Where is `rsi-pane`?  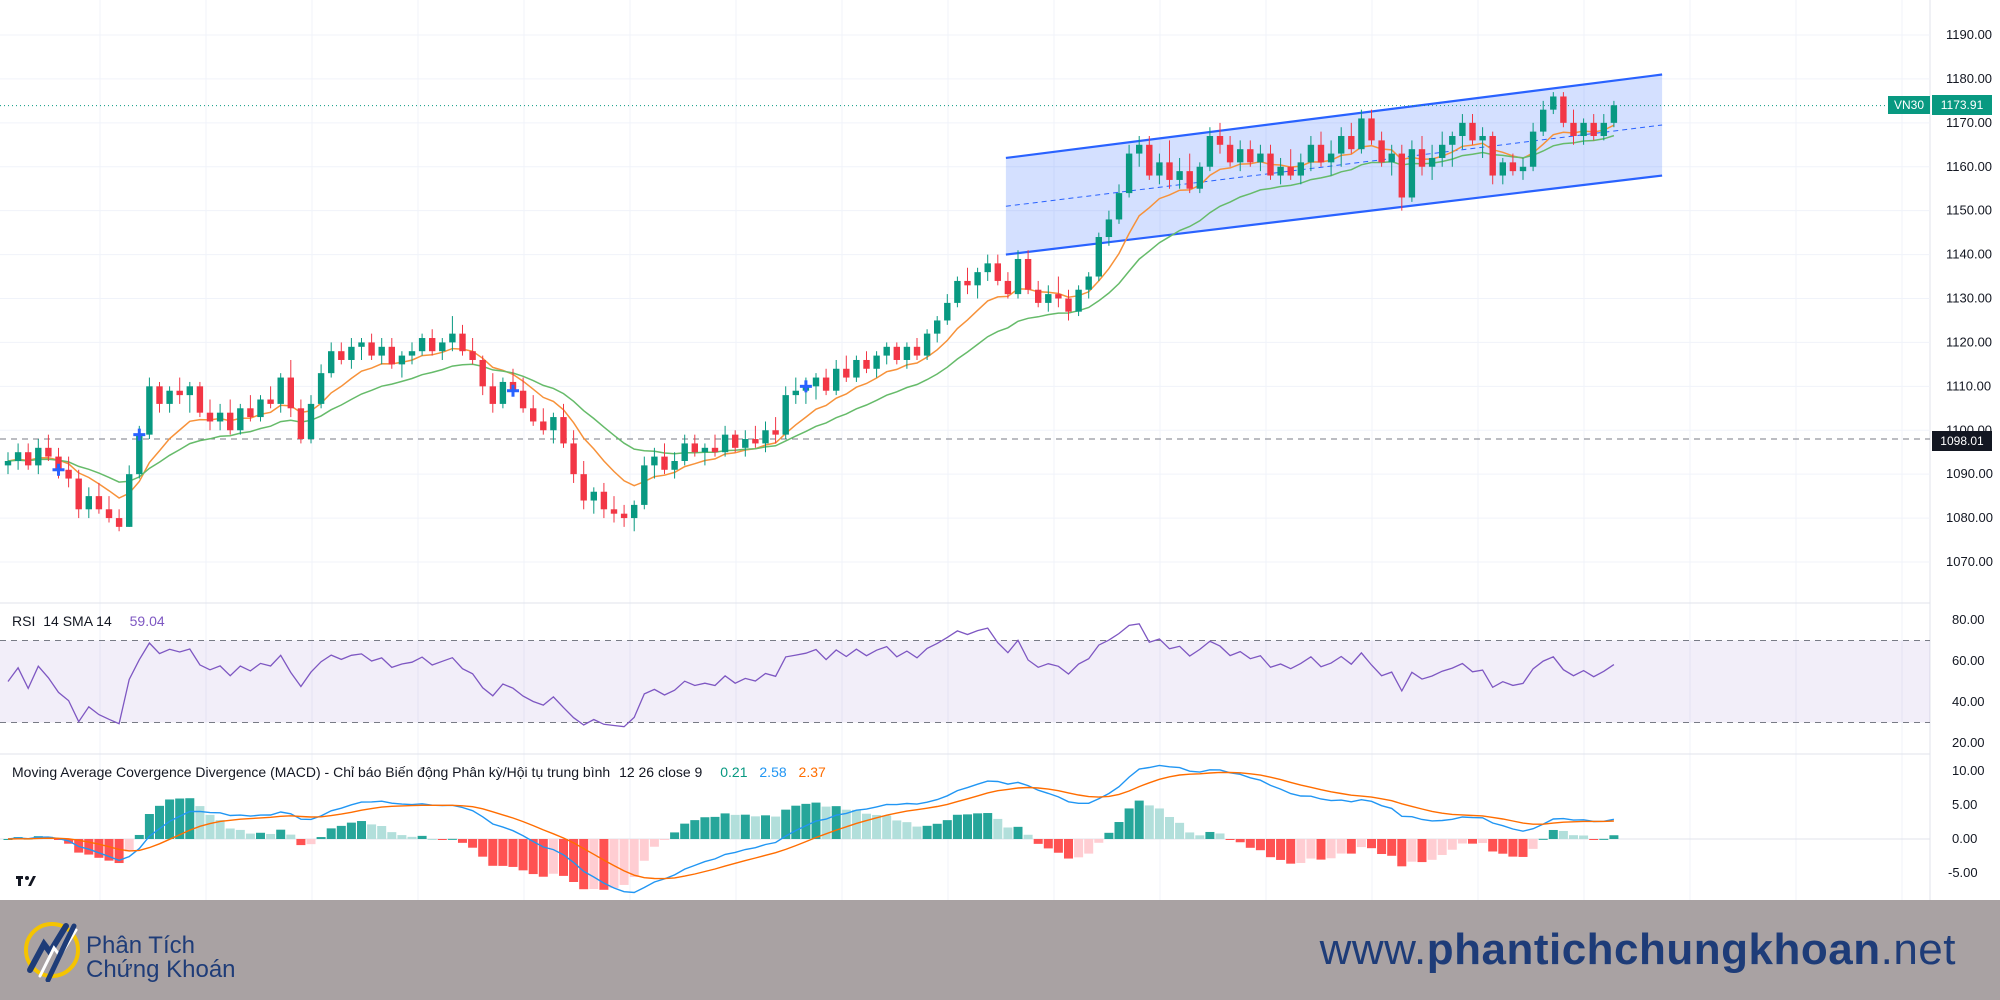
rsi-pane is located at coordinates (965, 675).